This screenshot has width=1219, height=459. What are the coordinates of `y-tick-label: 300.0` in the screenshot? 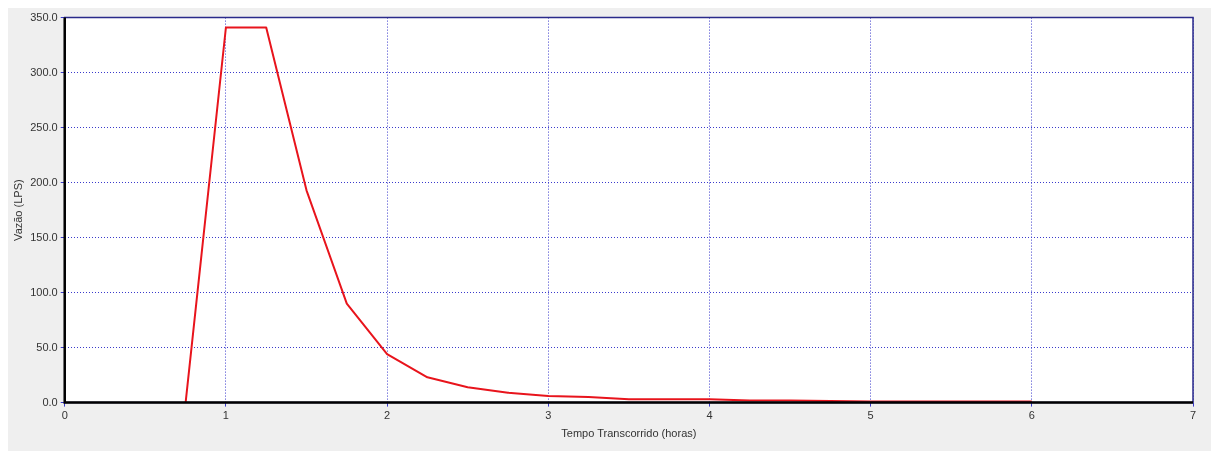 It's located at (44, 71).